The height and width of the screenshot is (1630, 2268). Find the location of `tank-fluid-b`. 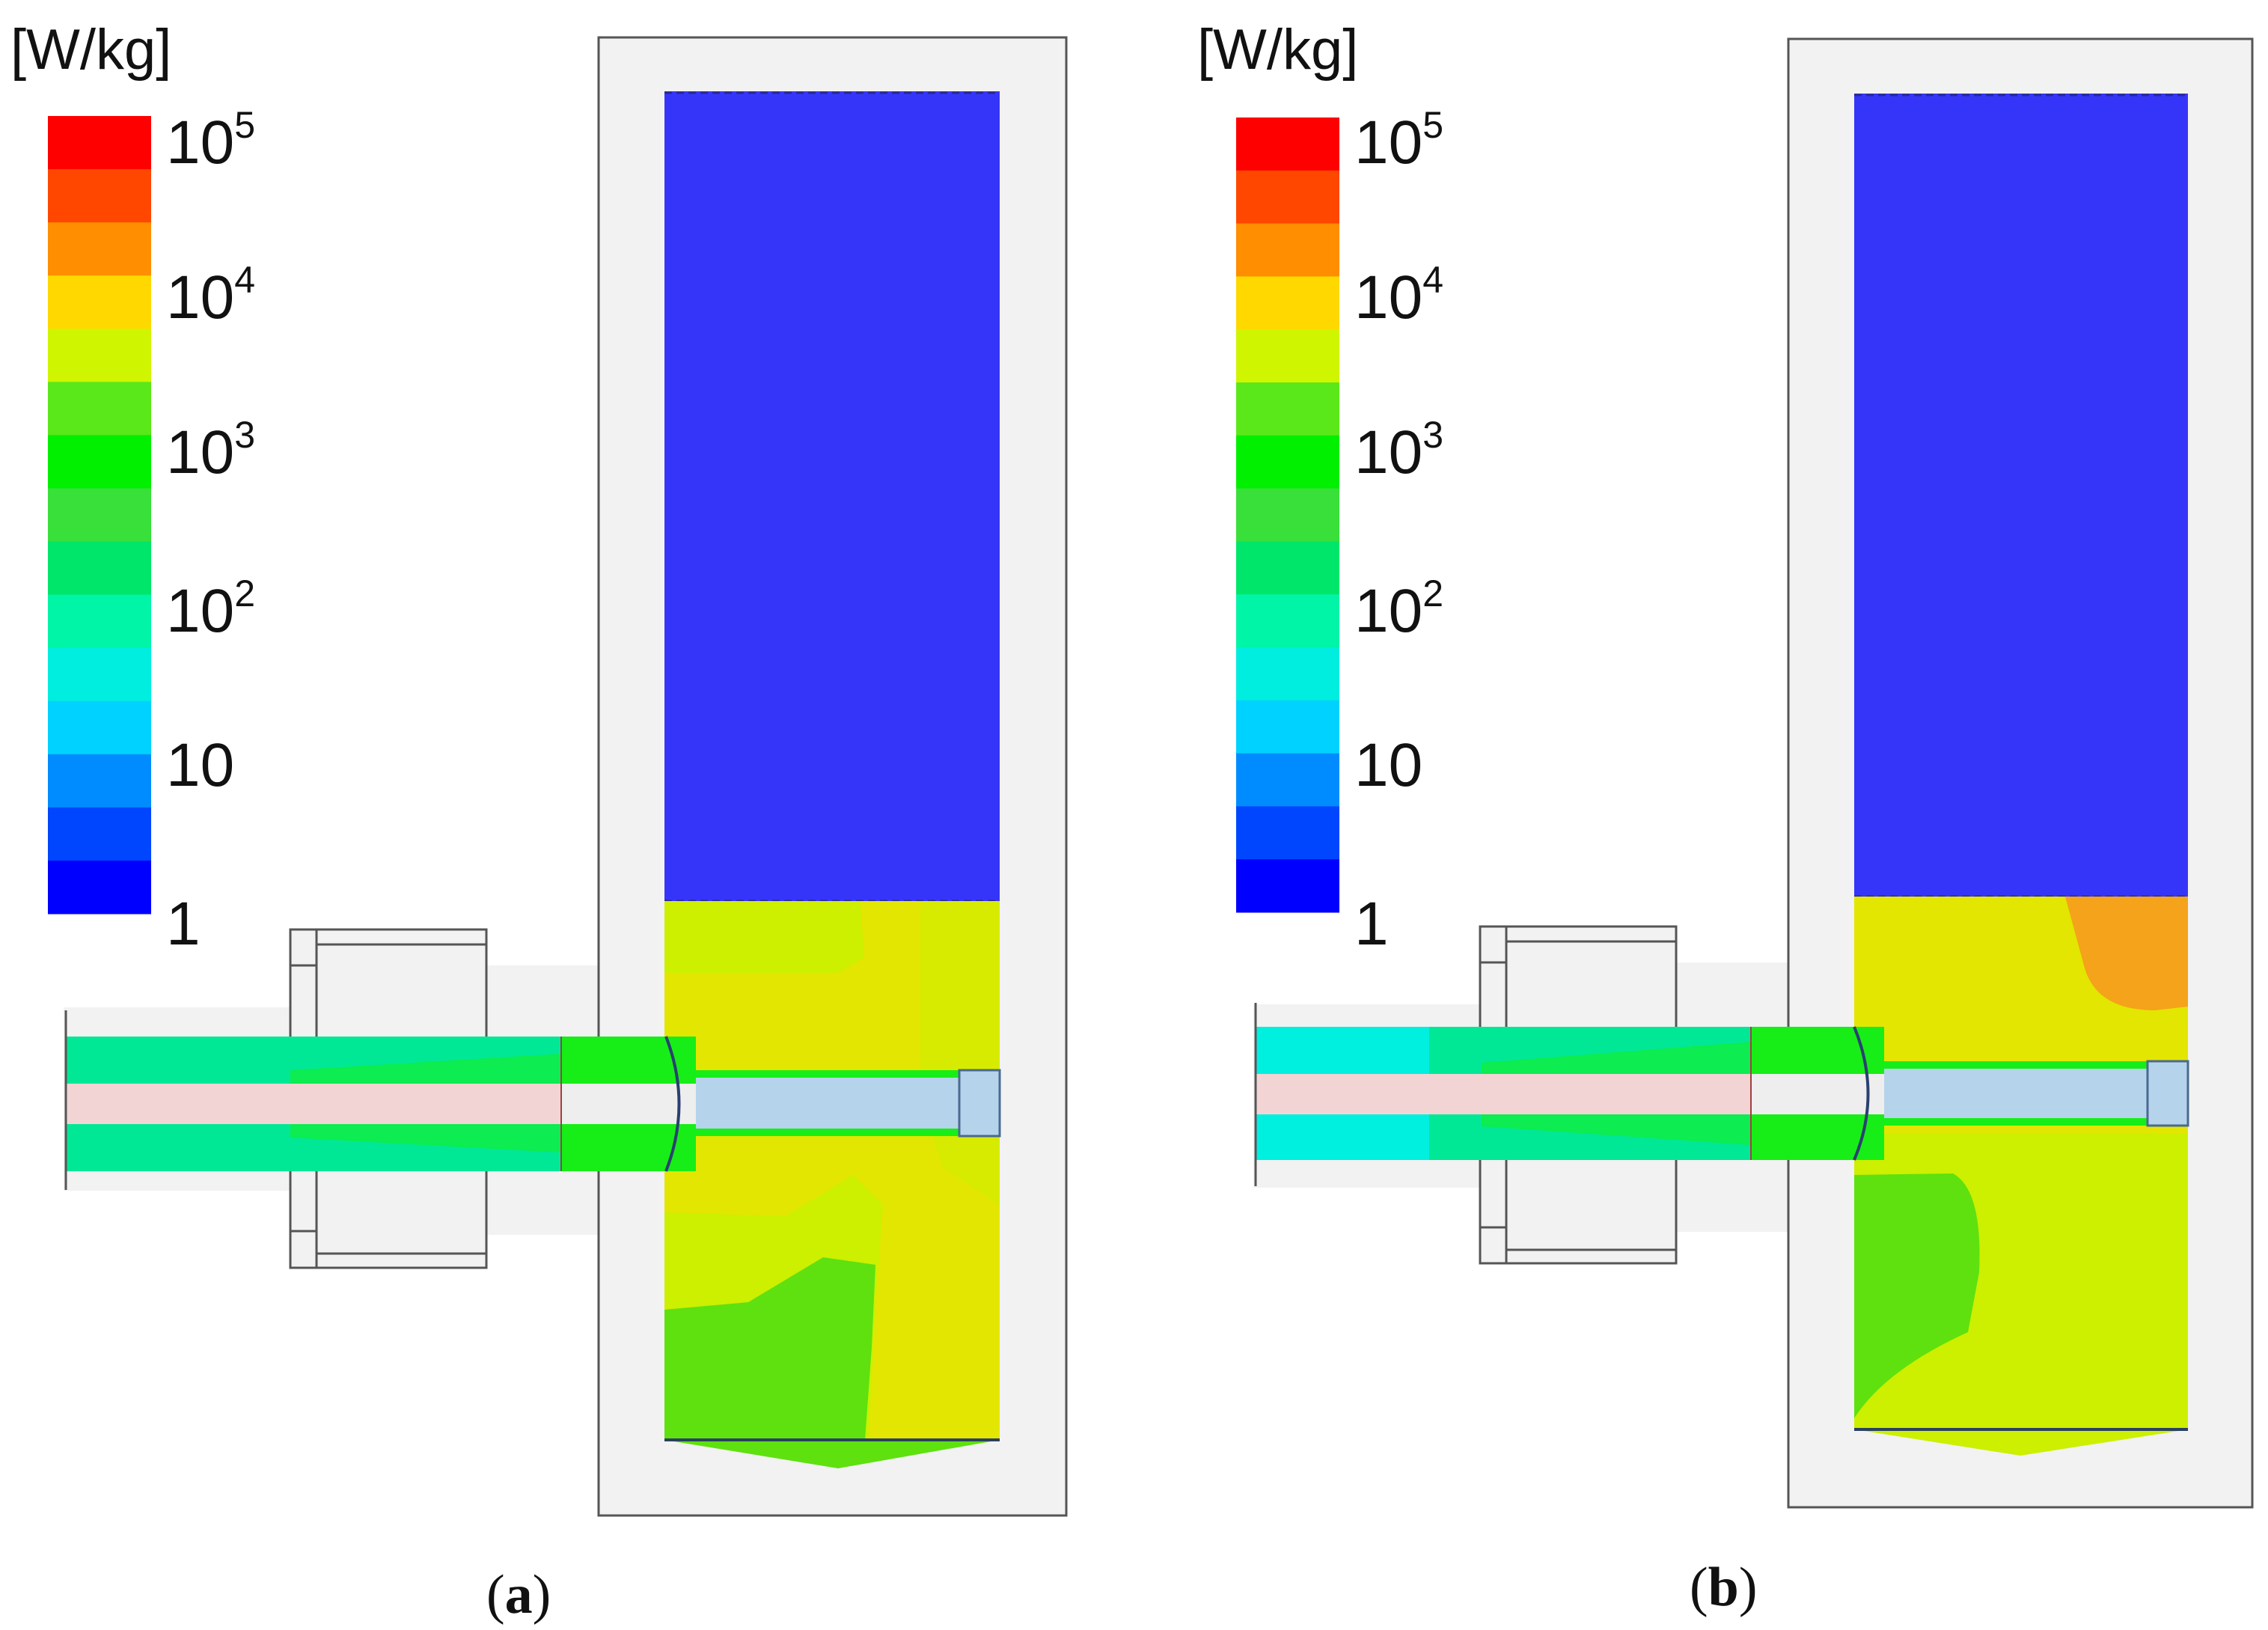

tank-fluid-b is located at coordinates (2021, 775).